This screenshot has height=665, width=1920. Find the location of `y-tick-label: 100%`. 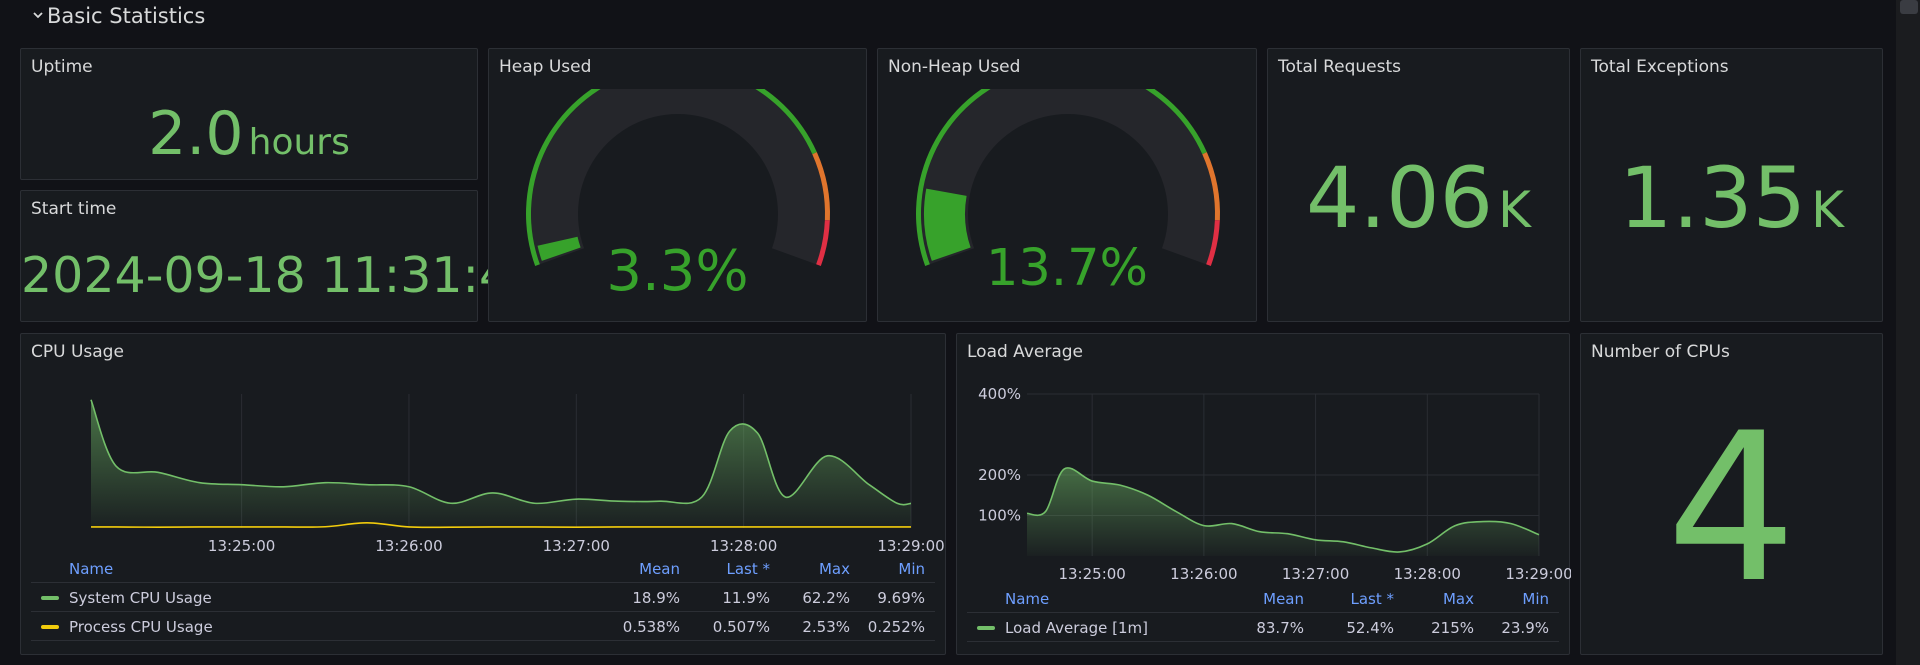

y-tick-label: 100% is located at coordinates (999, 516).